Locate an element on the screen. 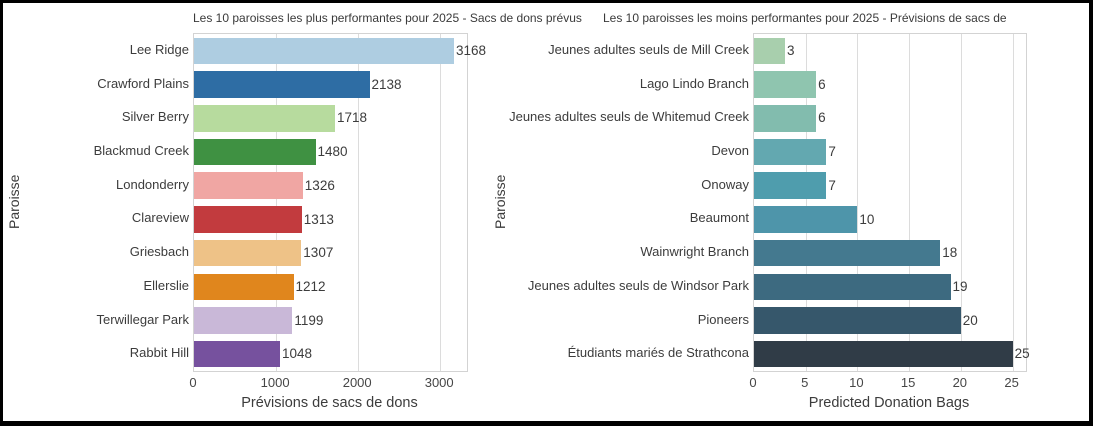  category-label: Étudiants mariés de Strathcona is located at coordinates (658, 353).